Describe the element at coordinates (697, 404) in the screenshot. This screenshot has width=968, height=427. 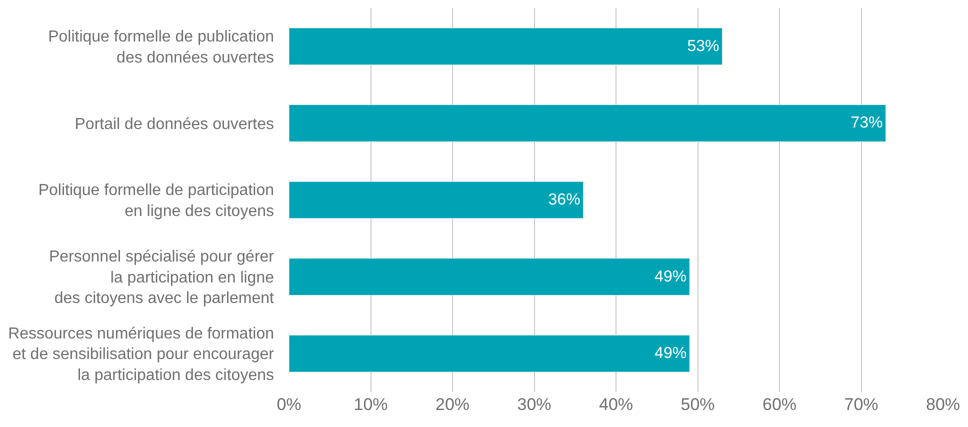
I see `x-tick-label: 50%` at that location.